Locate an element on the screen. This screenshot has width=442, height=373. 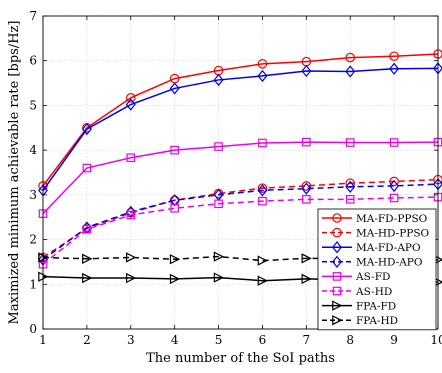
x-tick-label: 1 is located at coordinates (43, 340).